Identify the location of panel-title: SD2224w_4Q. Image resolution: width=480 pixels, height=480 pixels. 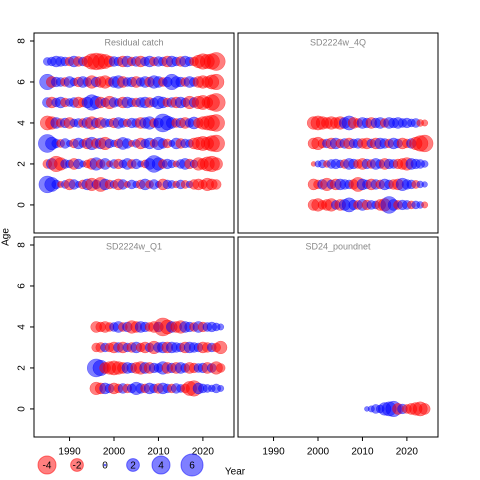
(338, 42).